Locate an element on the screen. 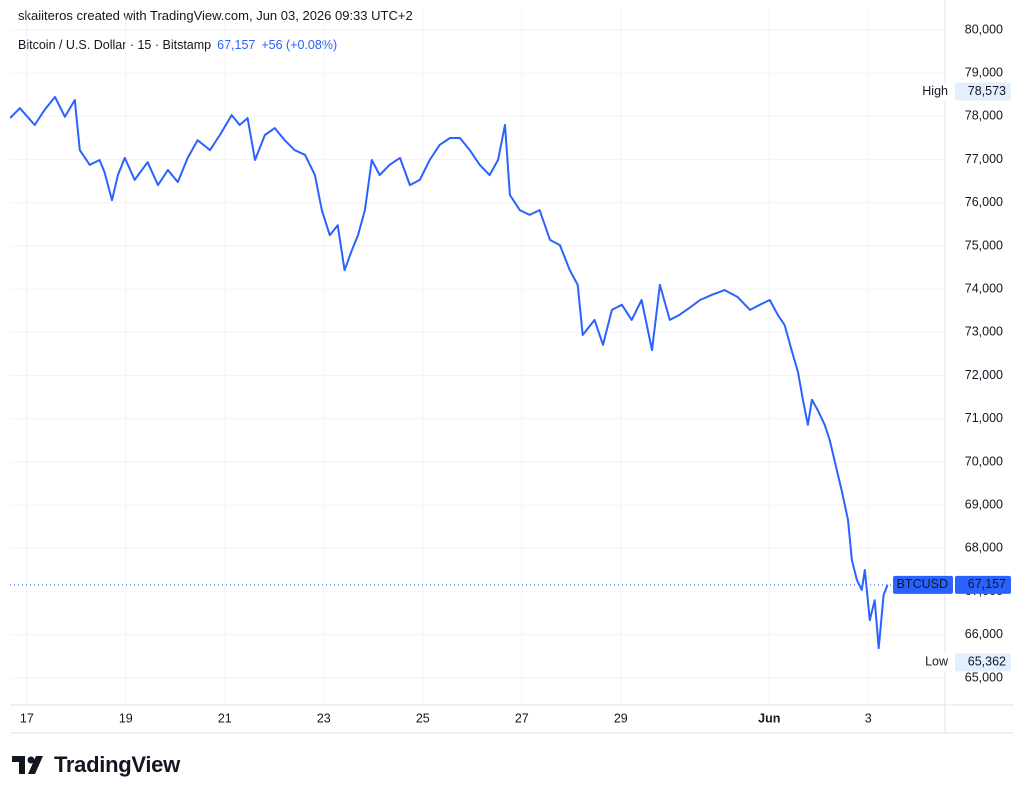 The width and height of the screenshot is (1024, 796). logo-text: TradingView is located at coordinates (117, 764).